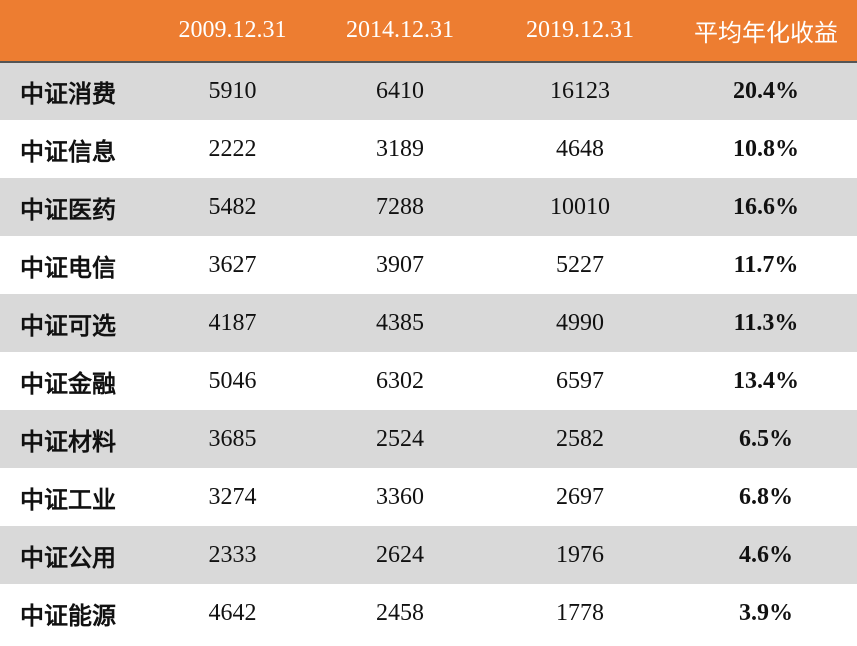 The width and height of the screenshot is (857, 646). What do you see at coordinates (232, 206) in the screenshot?
I see `table-cell: 5482` at bounding box center [232, 206].